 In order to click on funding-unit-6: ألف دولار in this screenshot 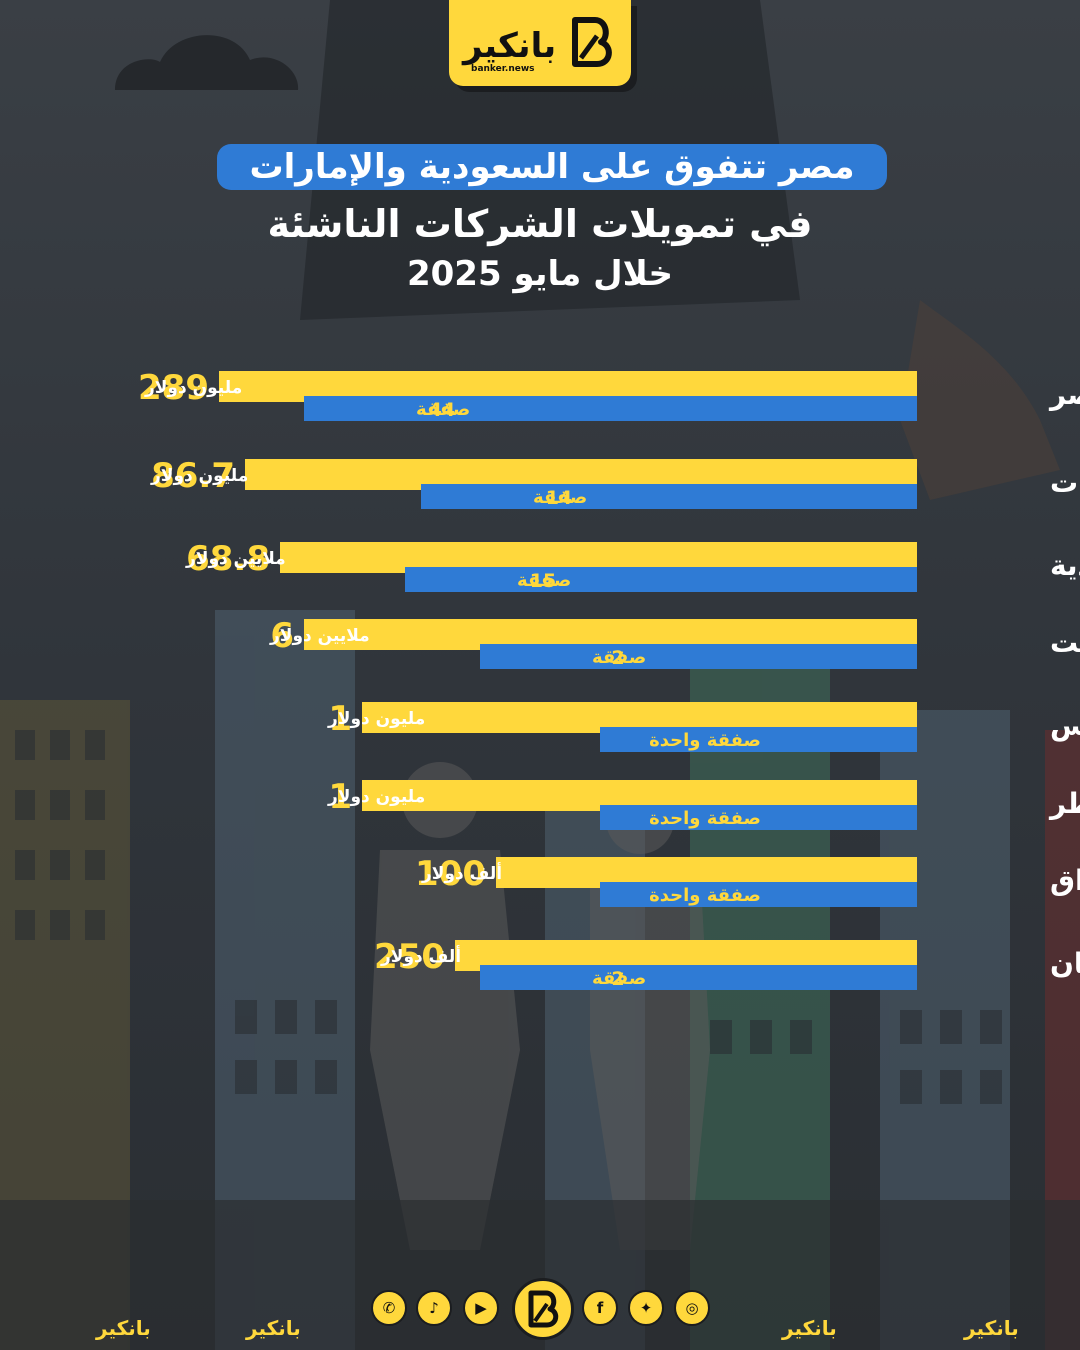, I will do `click(461, 873)`.